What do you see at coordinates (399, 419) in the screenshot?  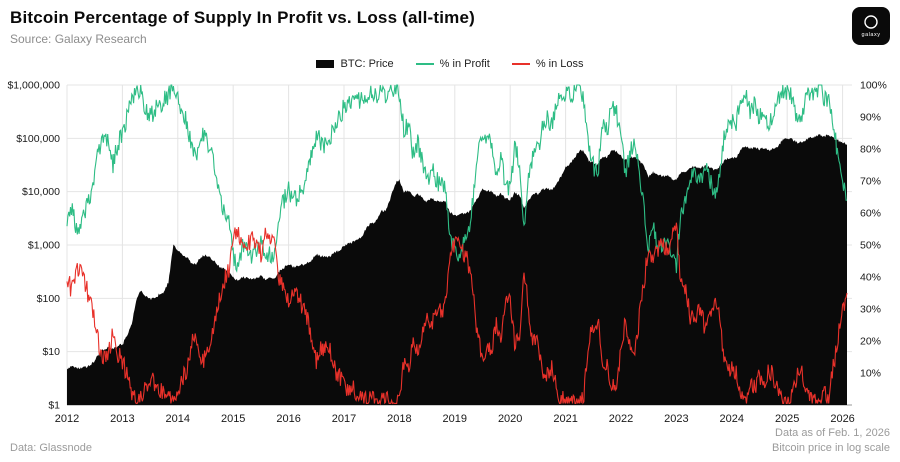 I see `x-tick-label: 2018` at bounding box center [399, 419].